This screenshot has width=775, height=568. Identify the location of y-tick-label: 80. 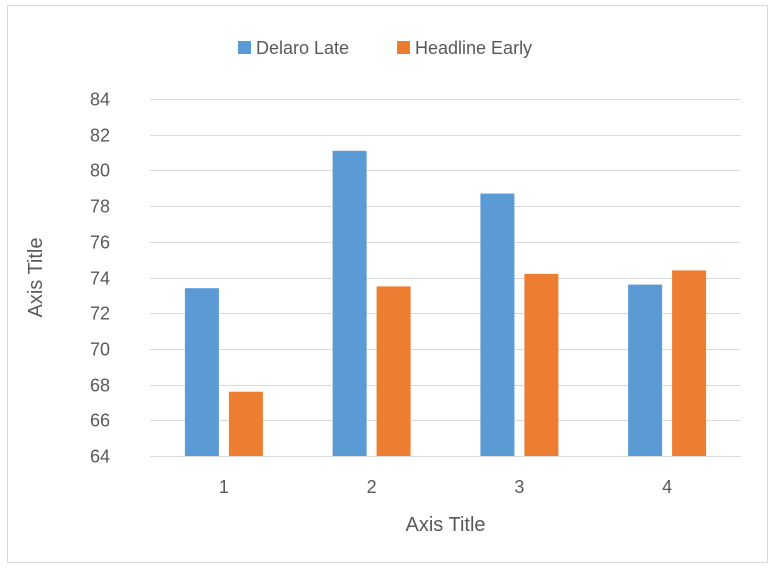
(100, 171).